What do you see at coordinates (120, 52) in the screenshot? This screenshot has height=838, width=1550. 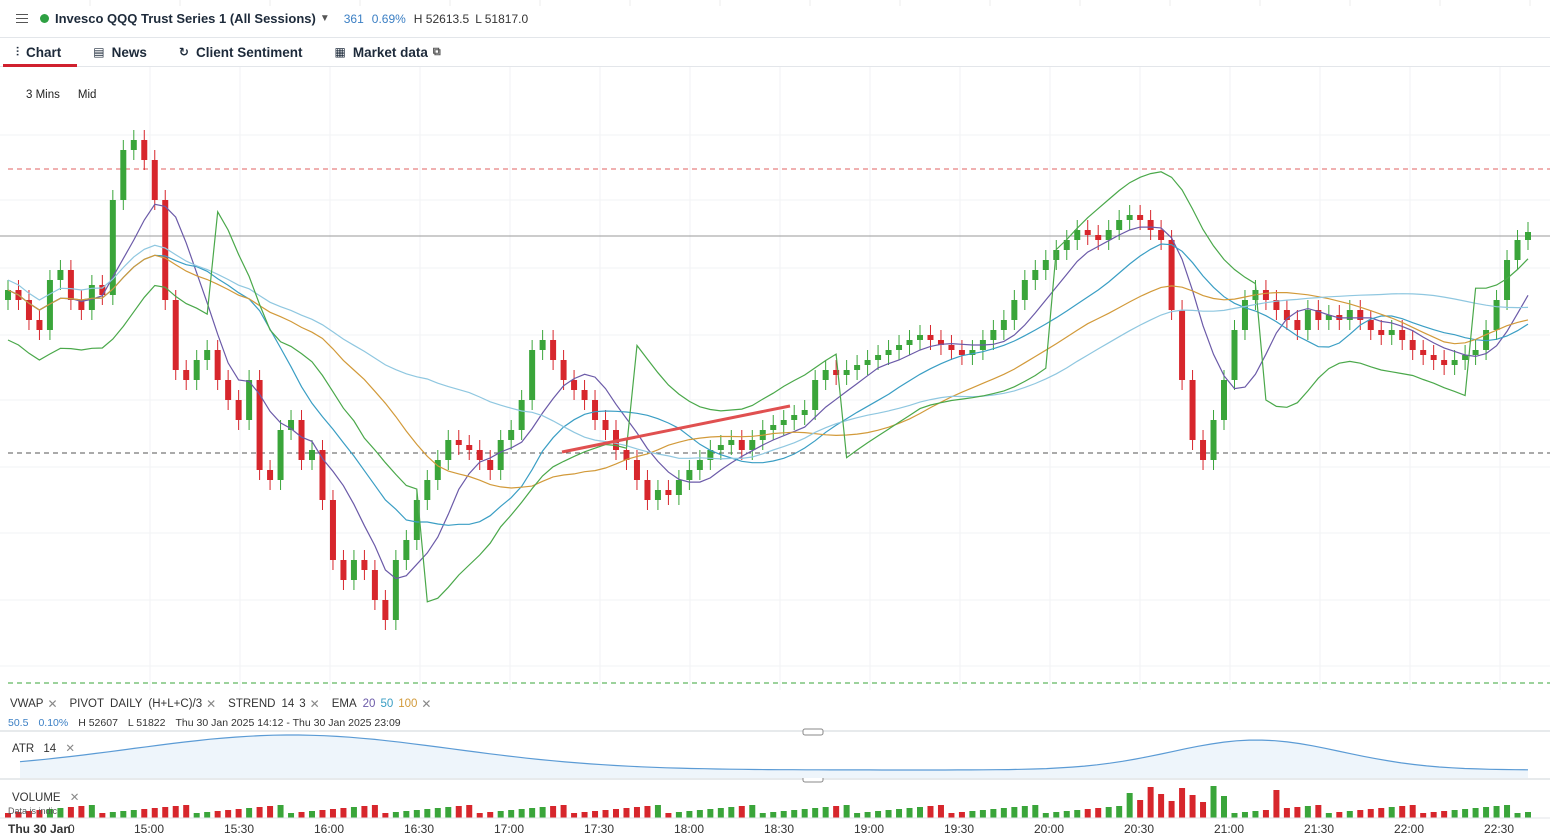 I see `tab-news: ▤ News` at bounding box center [120, 52].